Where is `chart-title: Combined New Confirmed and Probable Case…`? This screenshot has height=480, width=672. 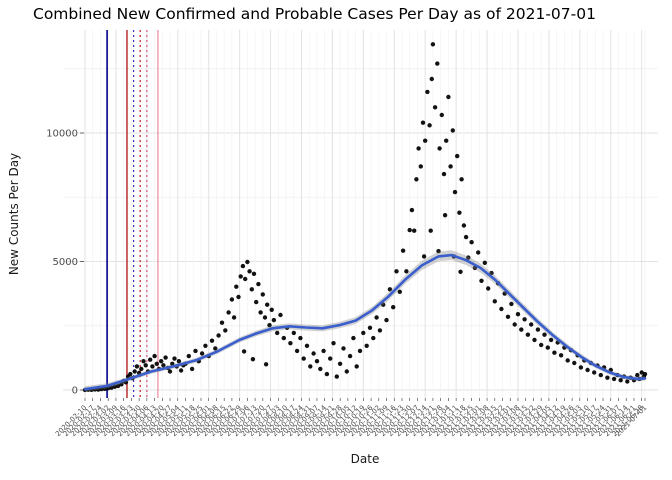 chart-title: Combined New Confirmed and Probable Case… is located at coordinates (314, 14).